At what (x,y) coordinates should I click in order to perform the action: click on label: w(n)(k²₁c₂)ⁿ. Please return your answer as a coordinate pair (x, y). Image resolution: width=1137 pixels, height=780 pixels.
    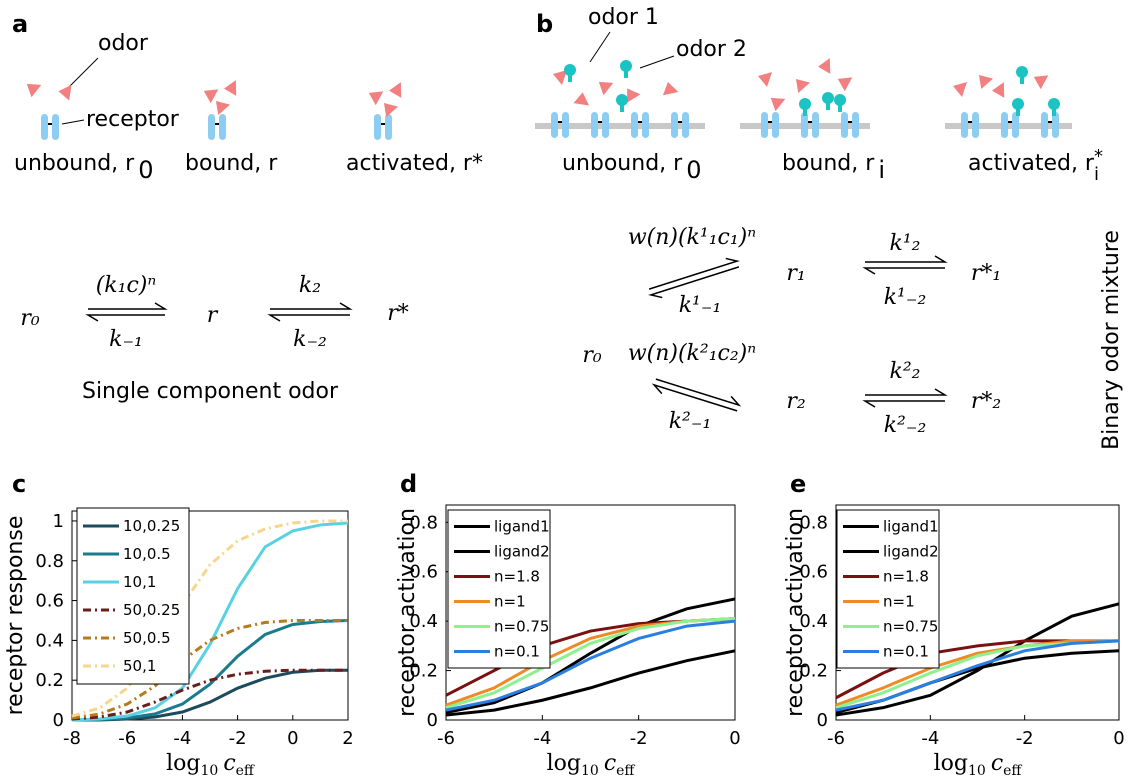
    Looking at the image, I should click on (692, 353).